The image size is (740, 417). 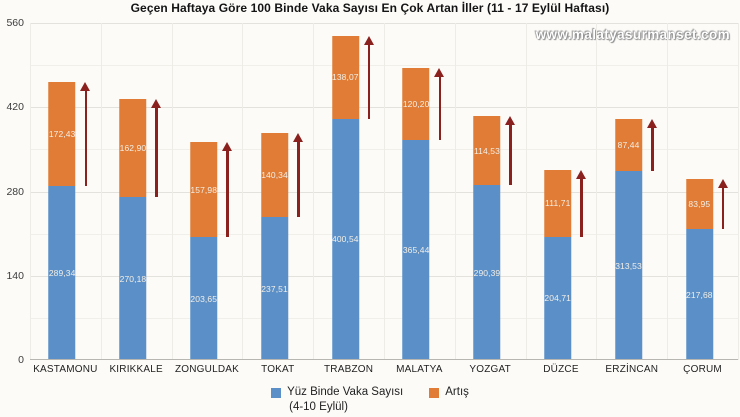 I want to click on bar-group: 162,90 270,18, so click(x=136, y=191).